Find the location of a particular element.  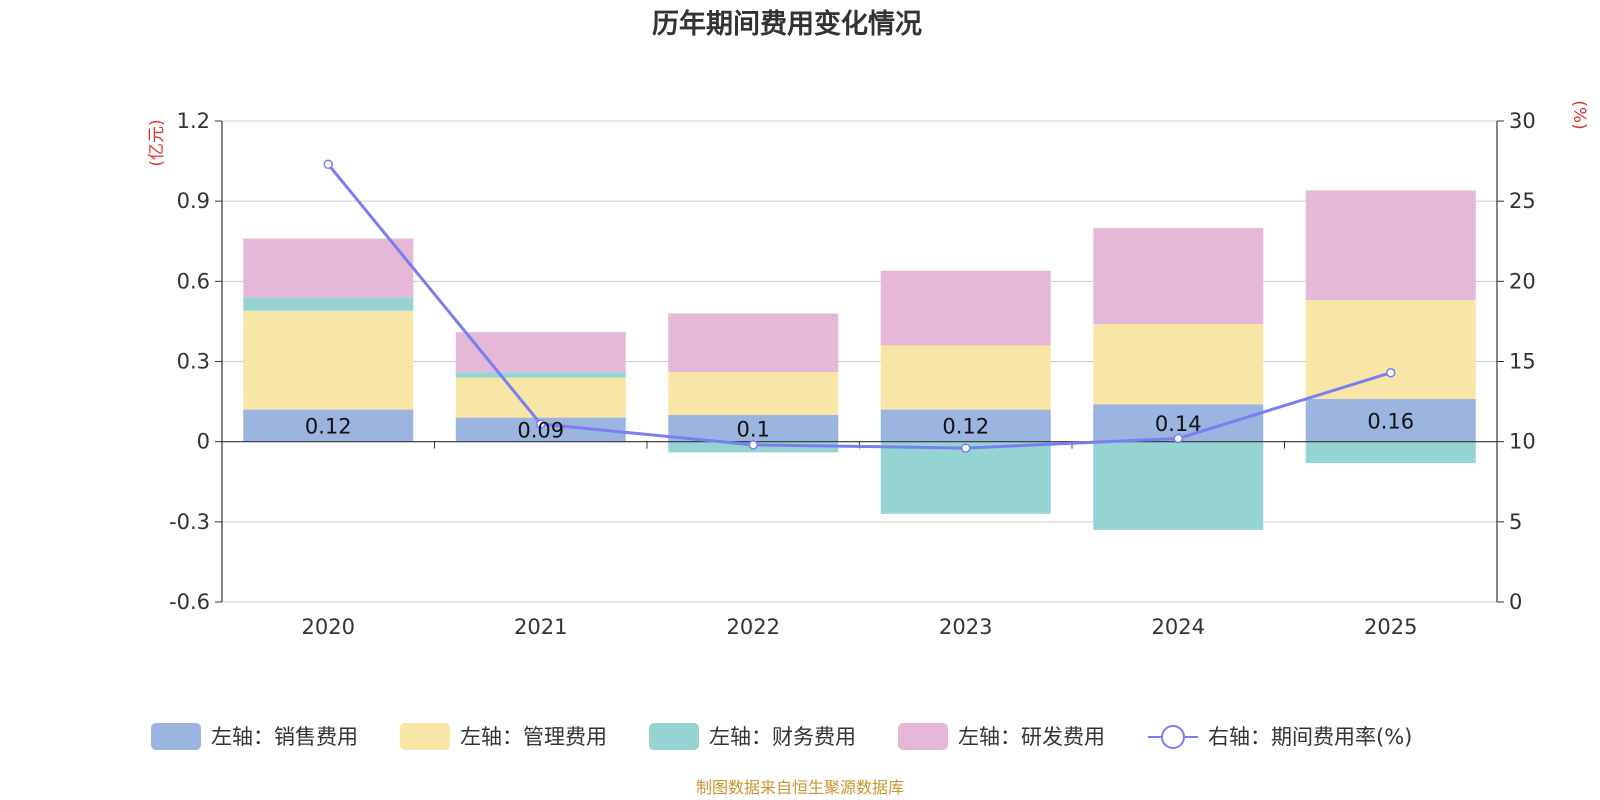

left-tick-label: 0.3 is located at coordinates (193, 362).